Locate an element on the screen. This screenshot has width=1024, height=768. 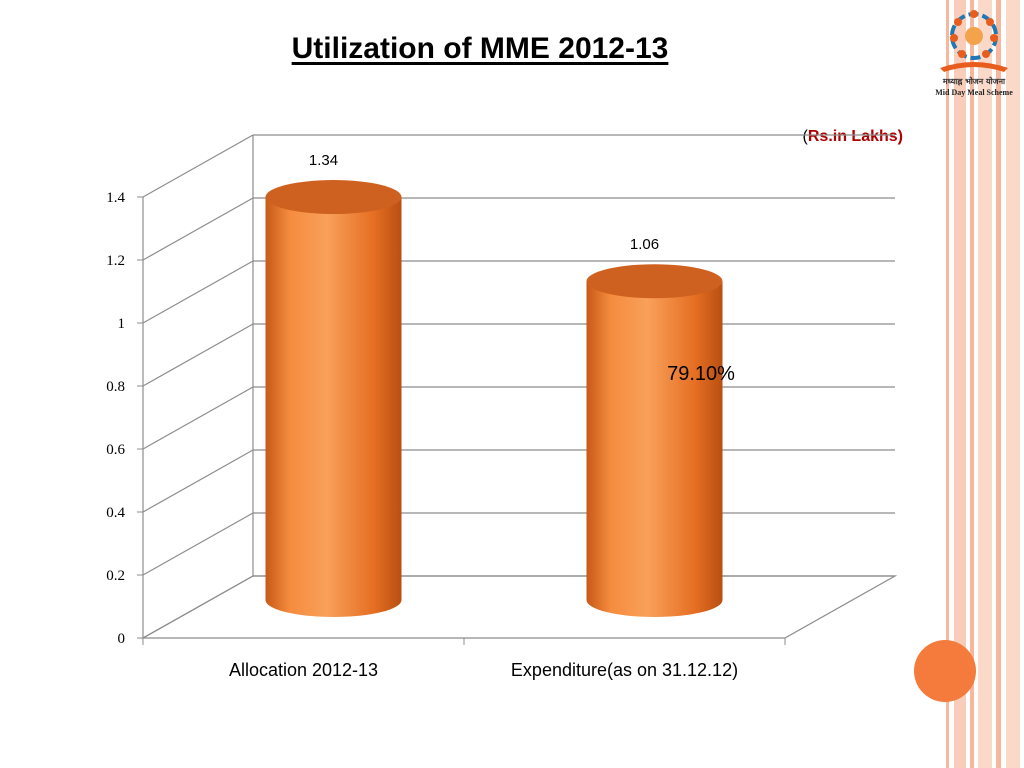
bar-1-body is located at coordinates (654, 449).